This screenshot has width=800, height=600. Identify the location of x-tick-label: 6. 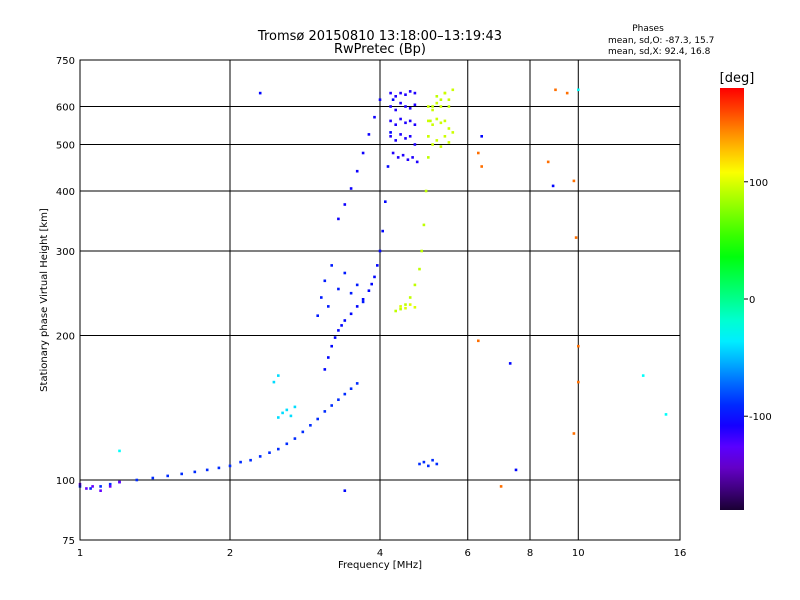
(468, 553).